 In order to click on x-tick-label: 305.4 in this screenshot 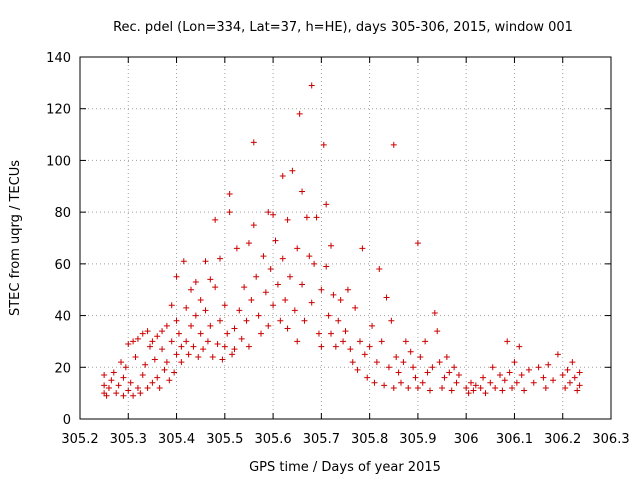, I will do `click(176, 439)`.